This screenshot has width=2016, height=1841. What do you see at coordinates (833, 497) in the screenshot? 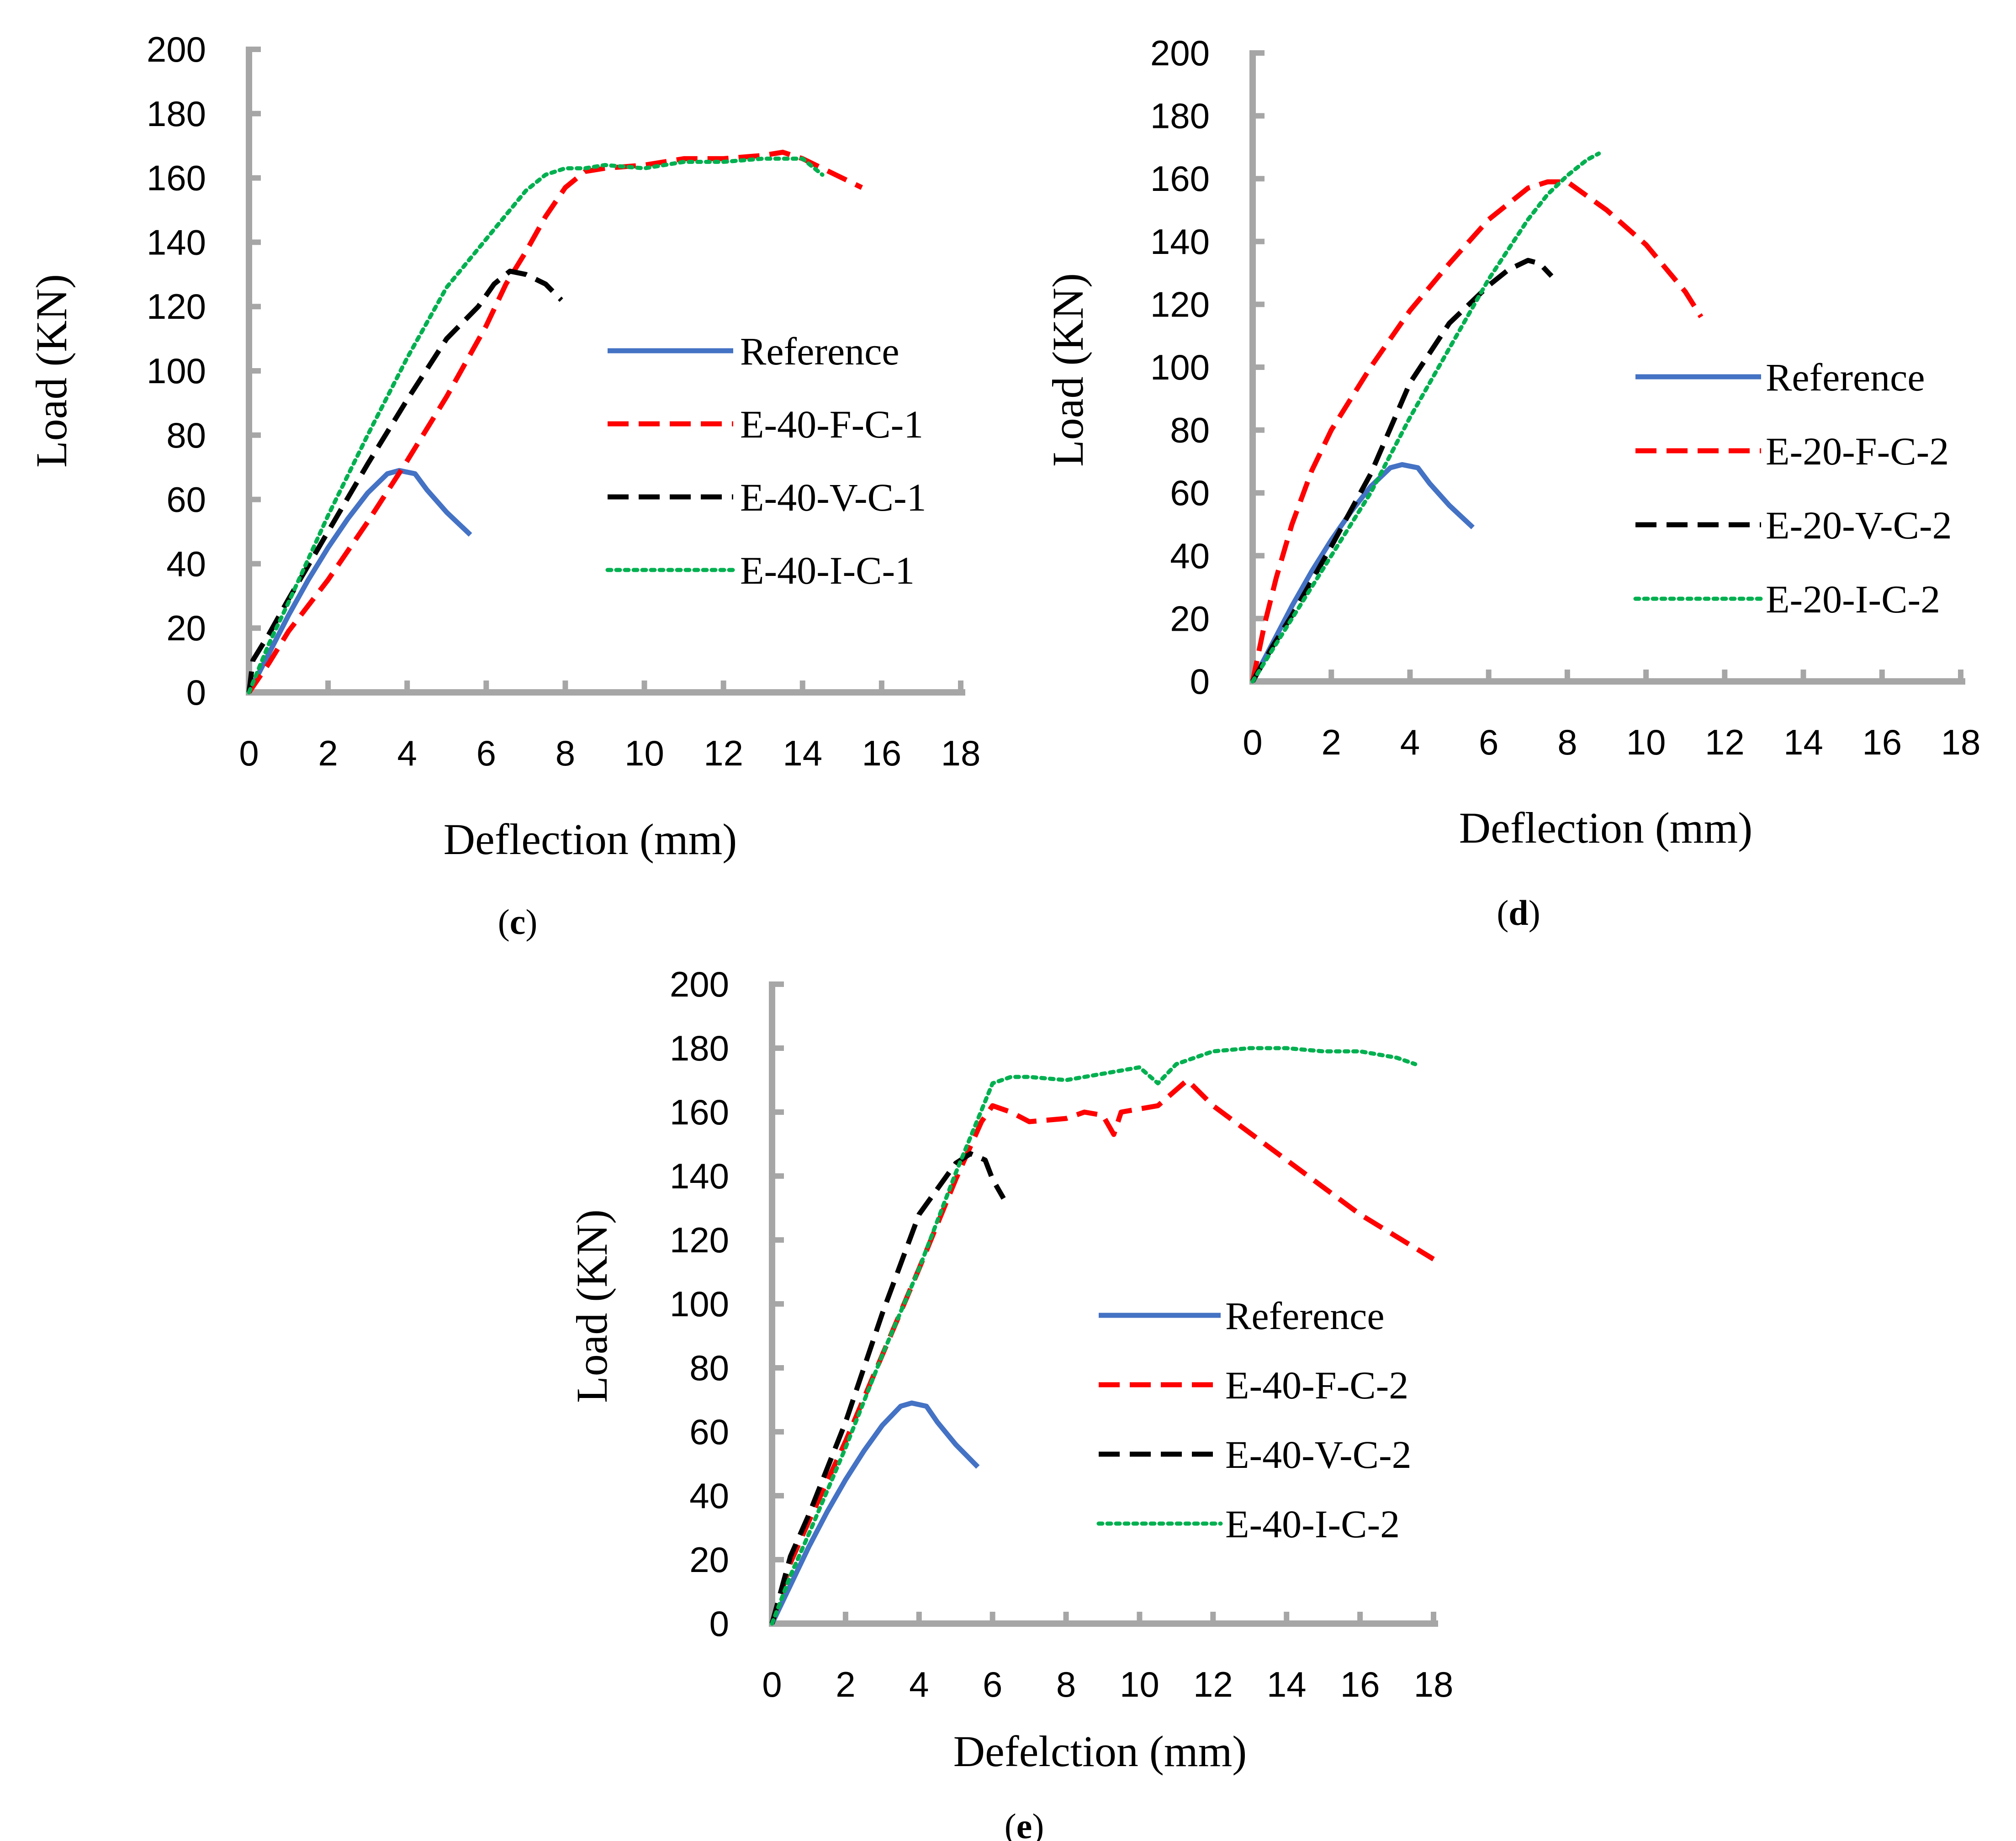
I see `legend-label-E-40-V-C-1: E-40-V-C-1` at bounding box center [833, 497].